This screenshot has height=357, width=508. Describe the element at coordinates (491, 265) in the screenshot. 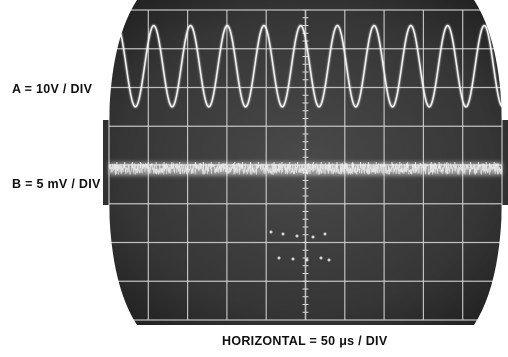

I see `bezel-corner-bottom-right` at that location.